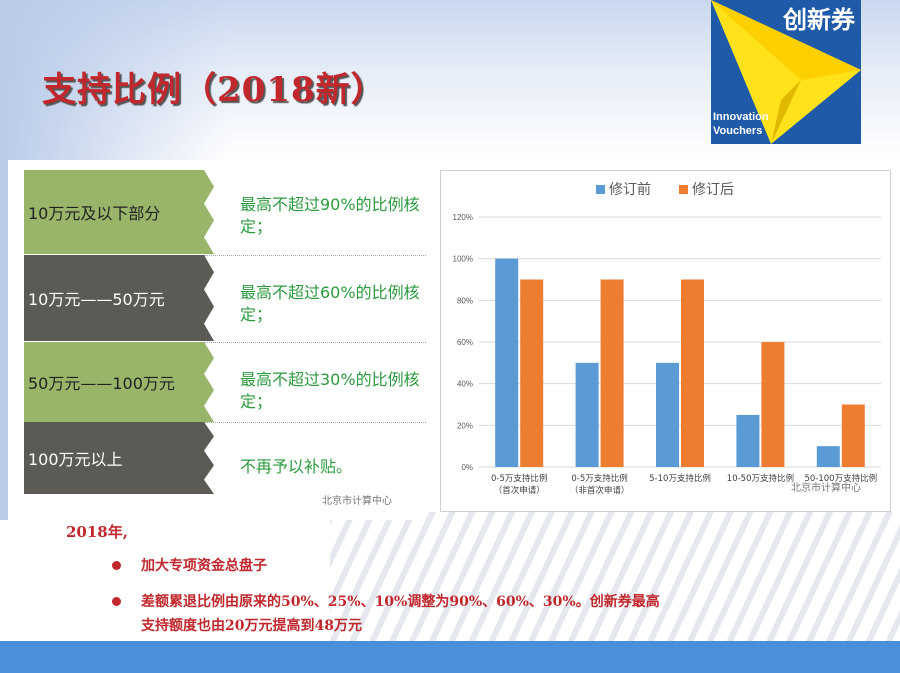 The width and height of the screenshot is (900, 673). I want to click on paper-plane-icon, so click(786, 72).